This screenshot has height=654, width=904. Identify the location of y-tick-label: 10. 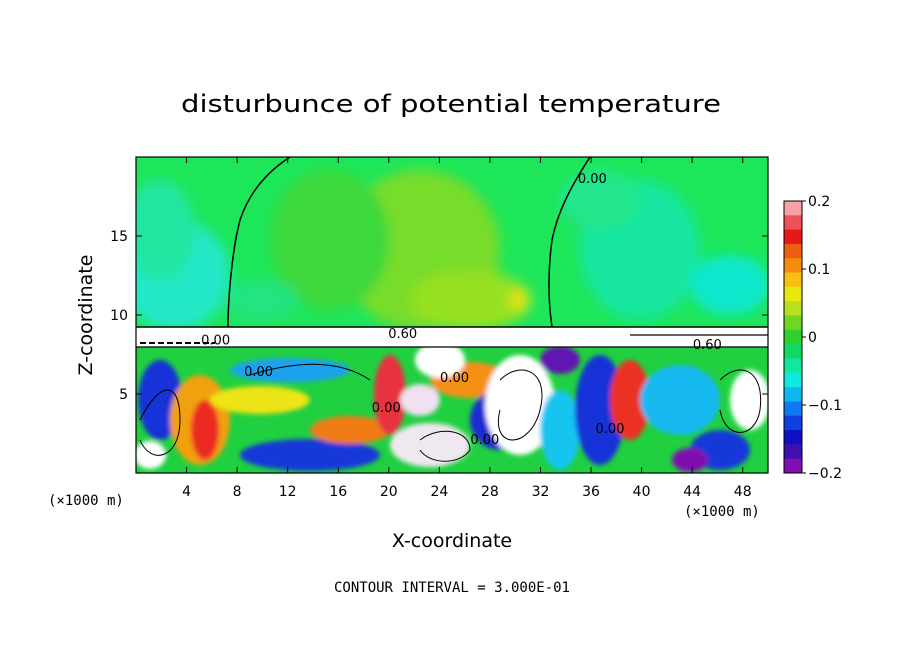
(119, 316).